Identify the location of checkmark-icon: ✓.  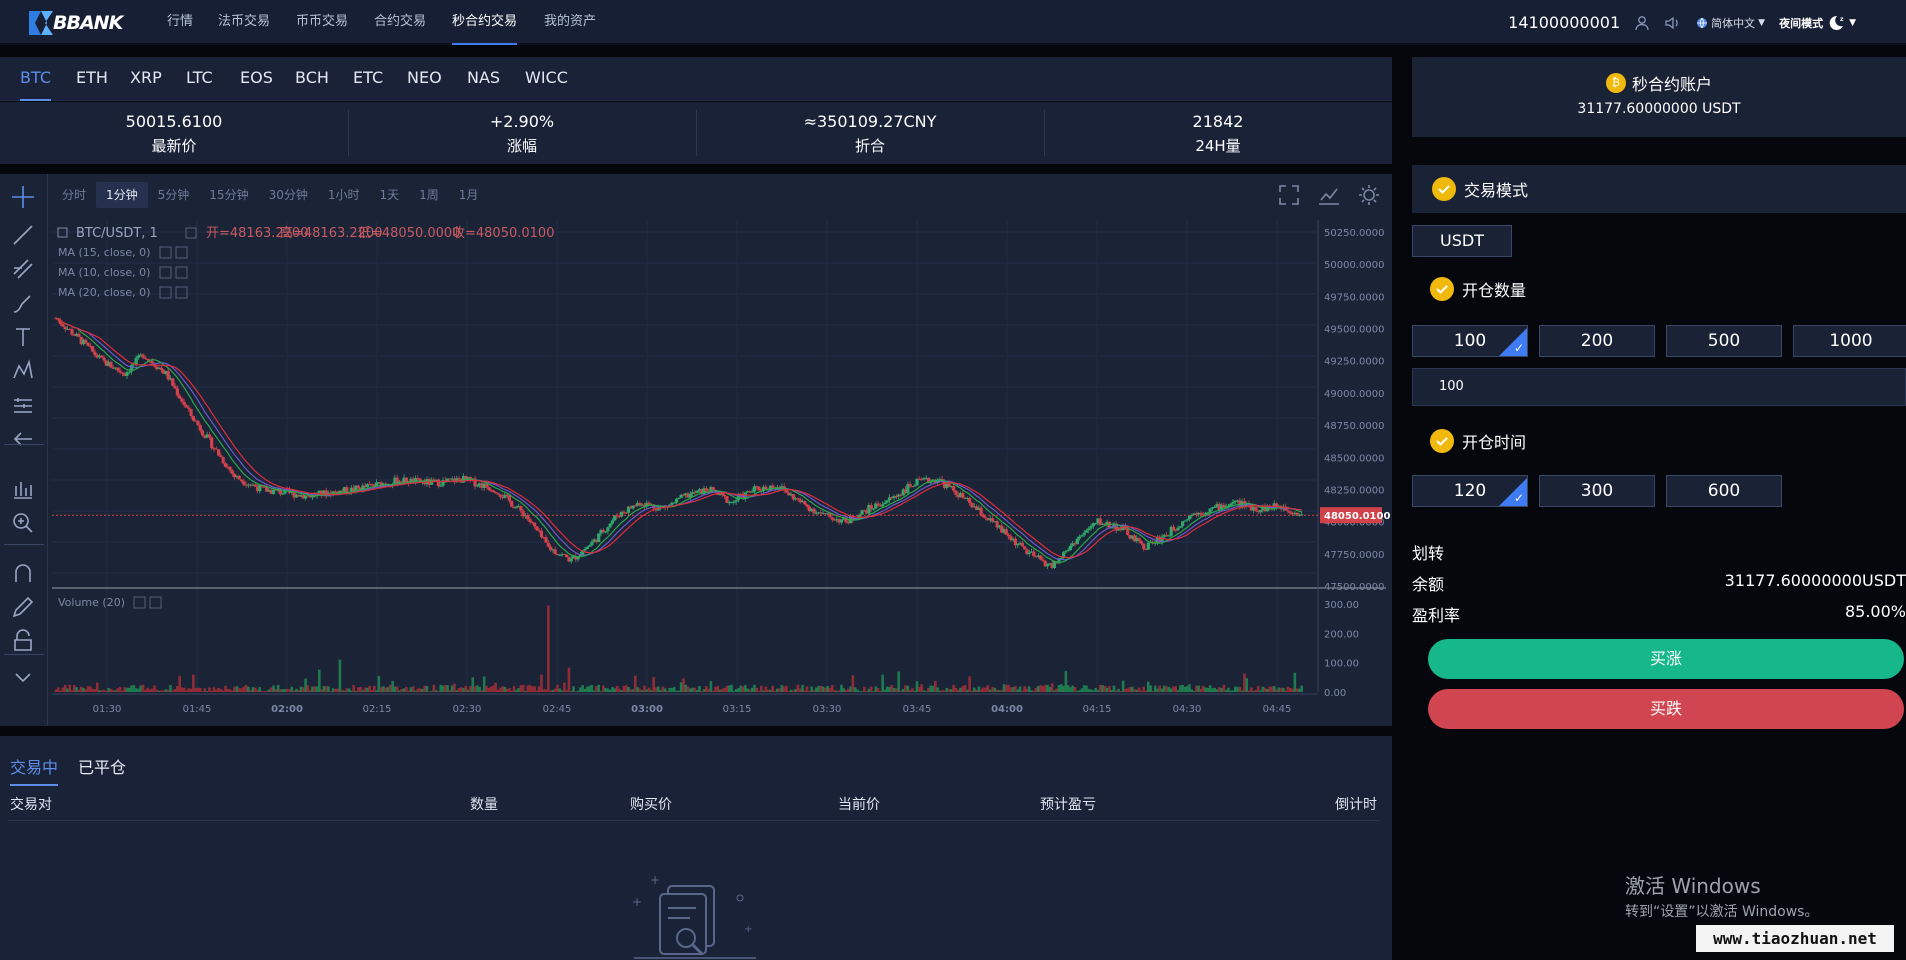
(1518, 348).